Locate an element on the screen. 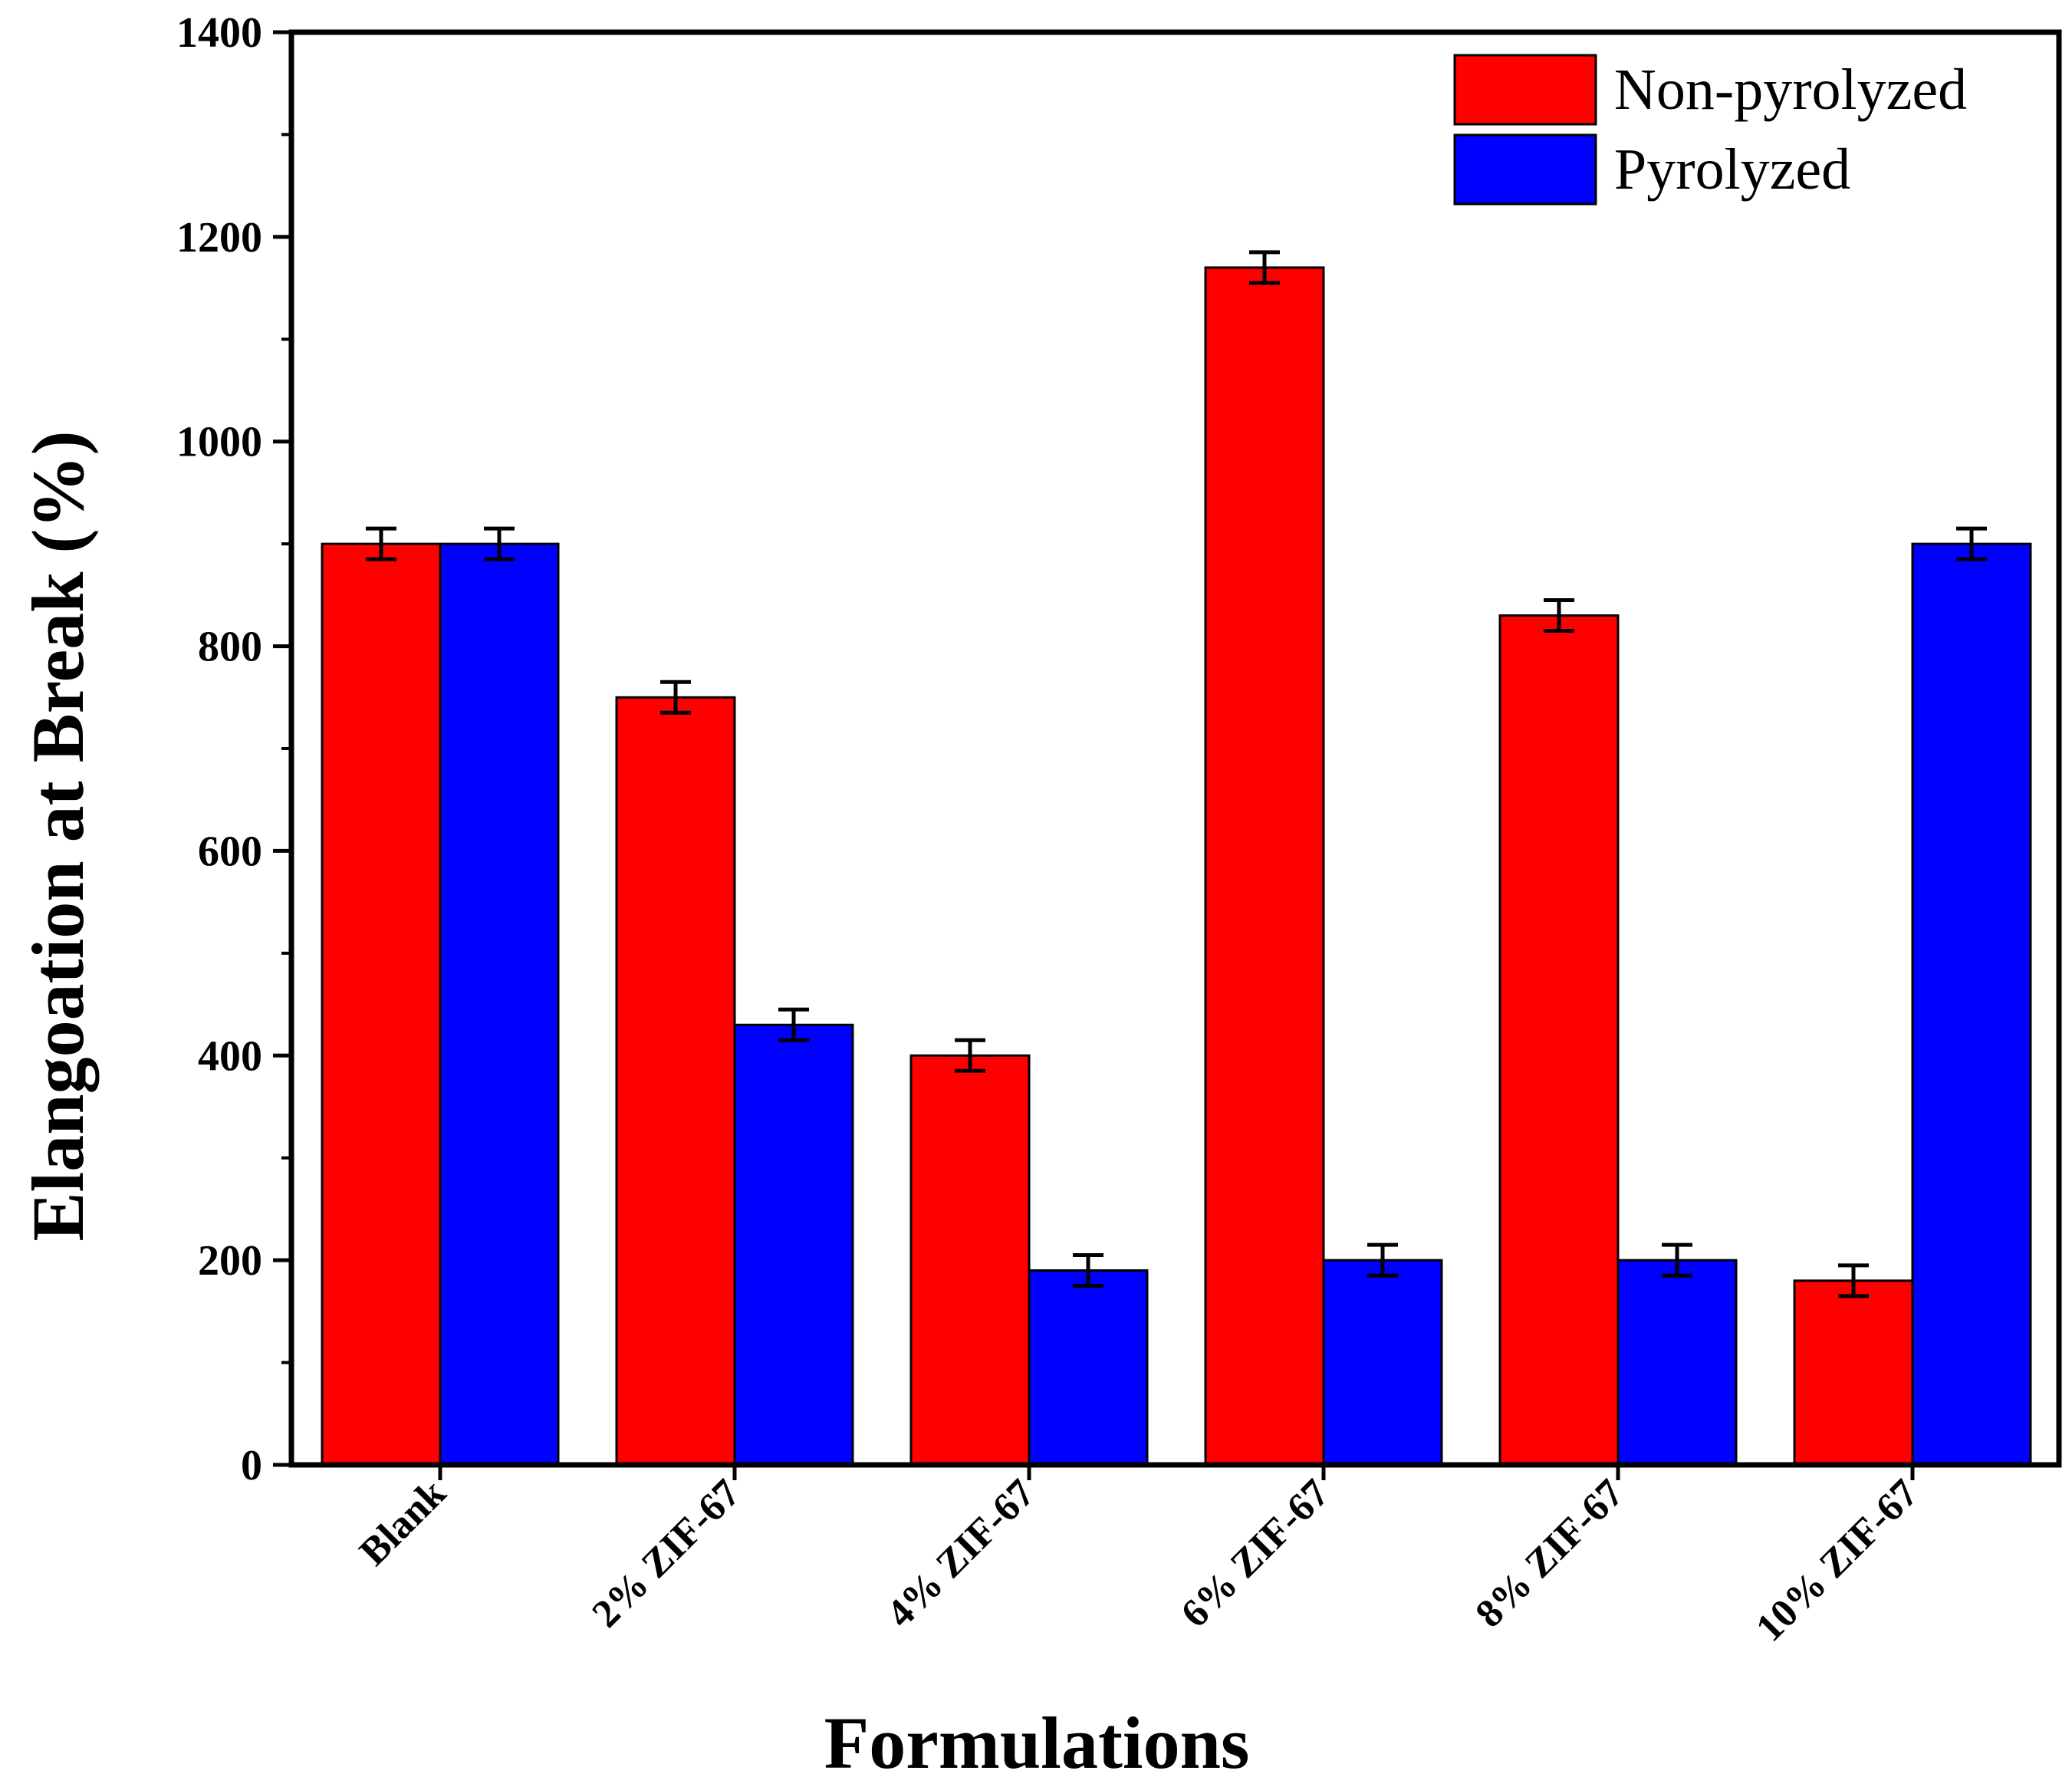 The image size is (2072, 1787). y-tick-label: 1000 is located at coordinates (219, 442).